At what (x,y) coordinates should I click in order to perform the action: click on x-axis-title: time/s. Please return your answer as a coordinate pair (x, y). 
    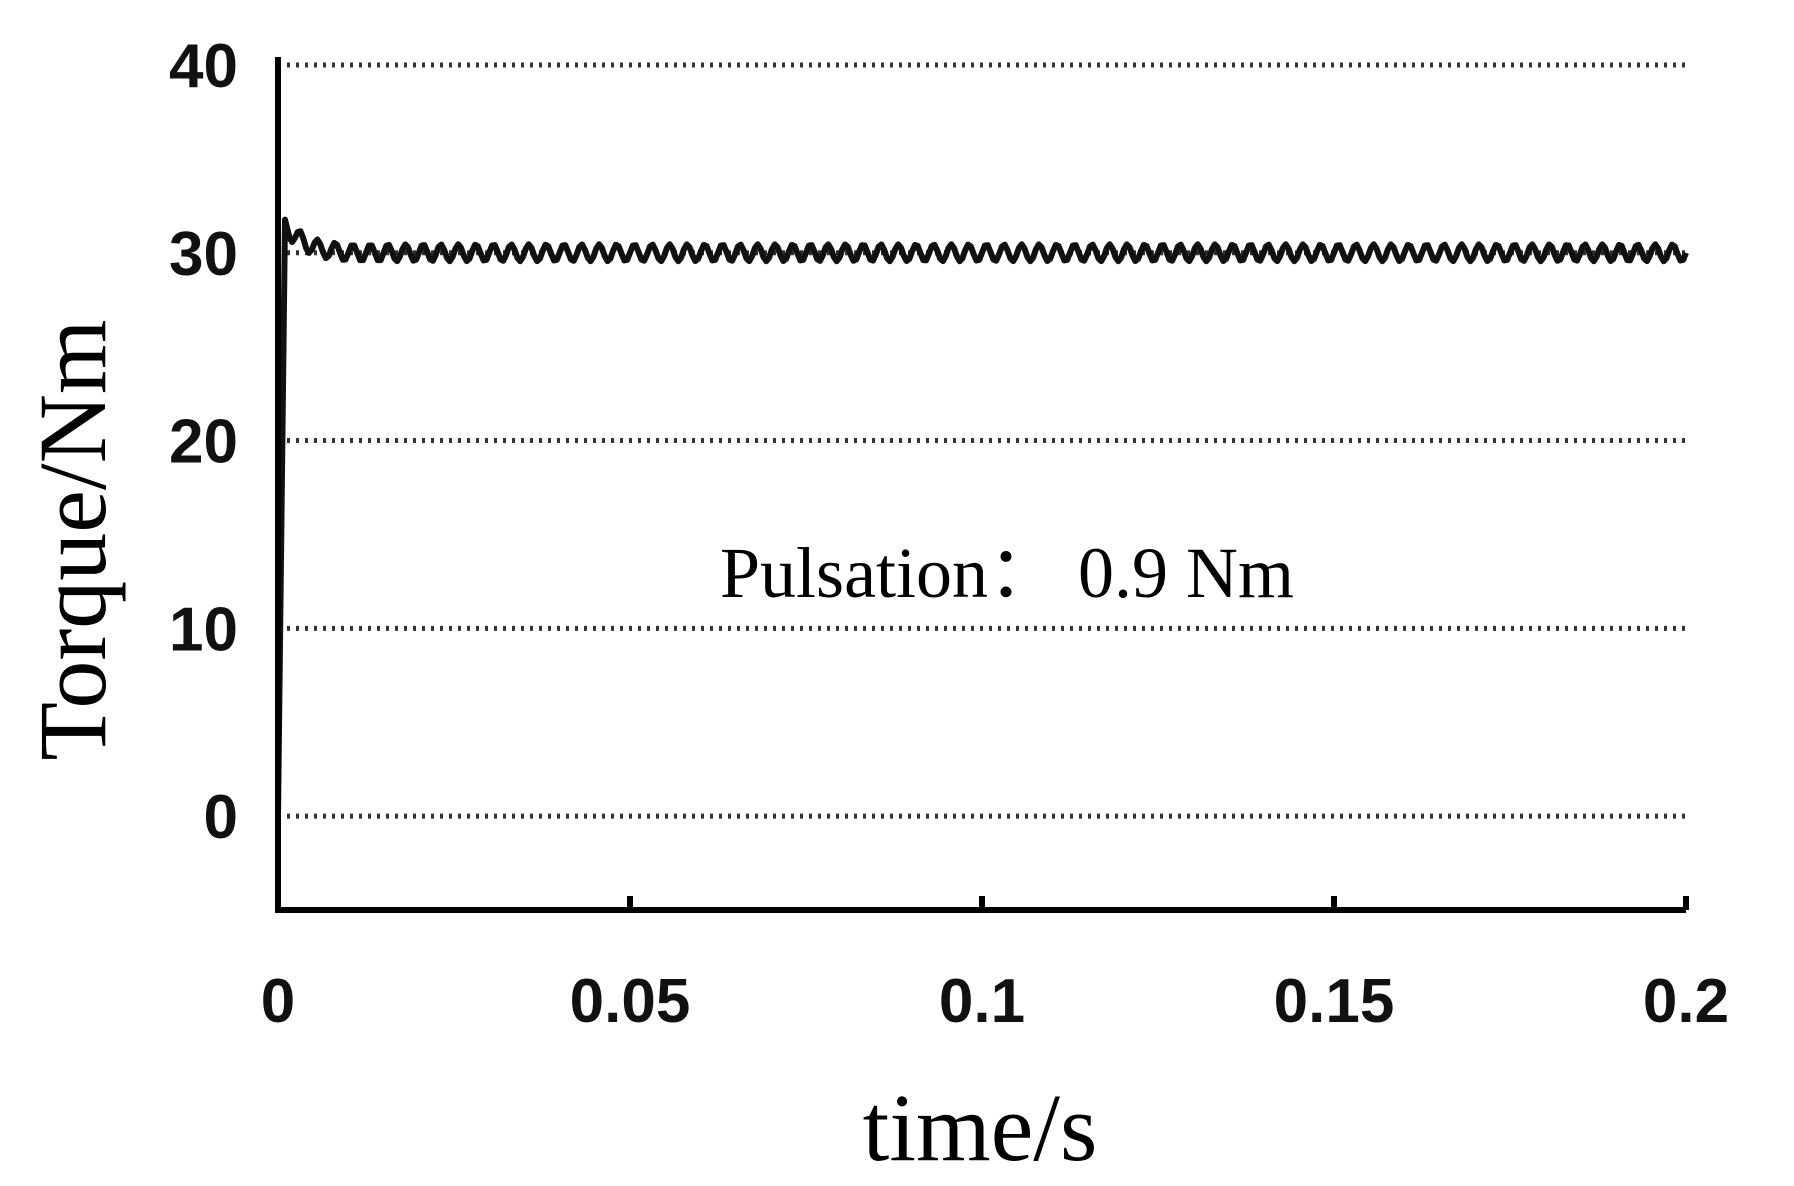
    Looking at the image, I should click on (980, 1127).